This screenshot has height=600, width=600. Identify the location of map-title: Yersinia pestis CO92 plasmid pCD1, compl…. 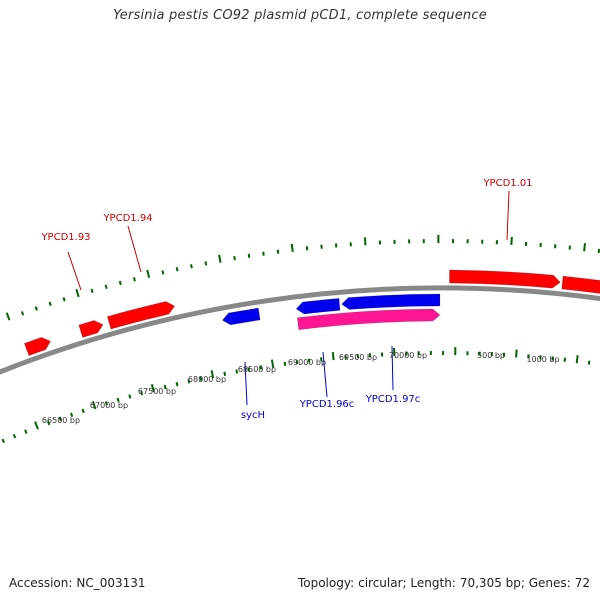
(300, 15).